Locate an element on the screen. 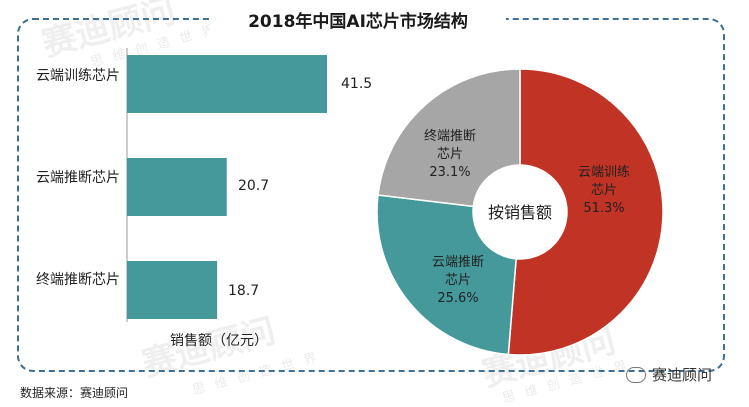 The image size is (749, 407). donut-label-0-line1: 云端训练 is located at coordinates (604, 172).